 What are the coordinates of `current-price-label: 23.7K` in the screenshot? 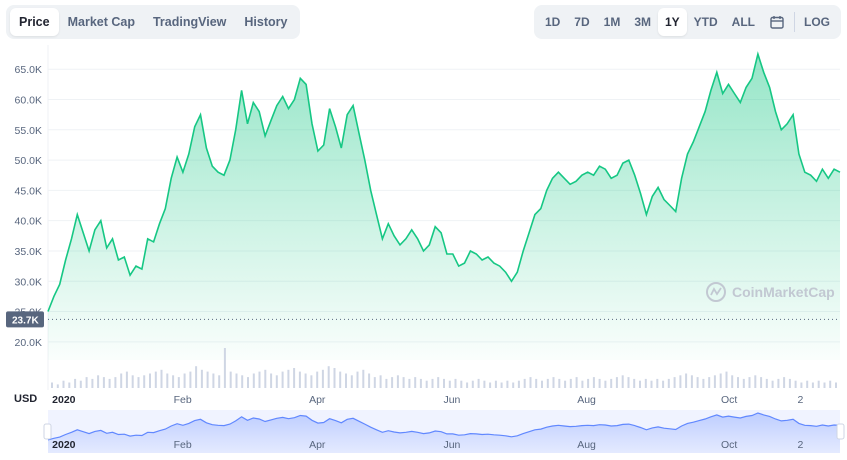 It's located at (25, 320).